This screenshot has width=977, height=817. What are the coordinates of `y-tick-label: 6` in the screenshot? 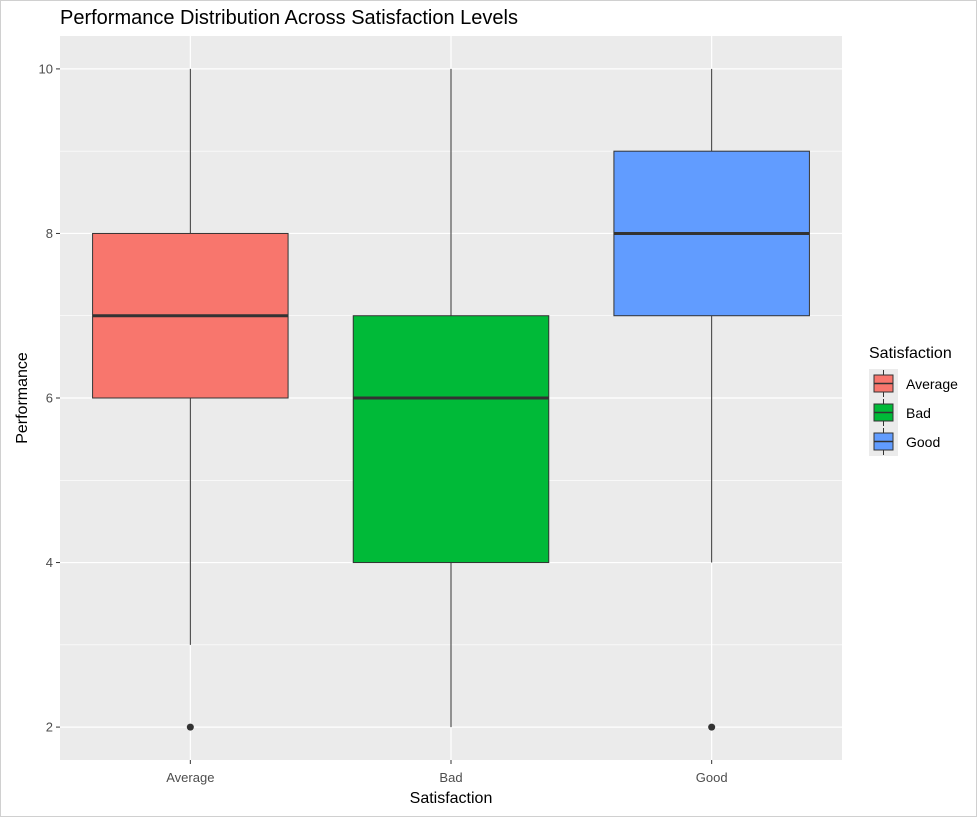 It's located at (49, 398).